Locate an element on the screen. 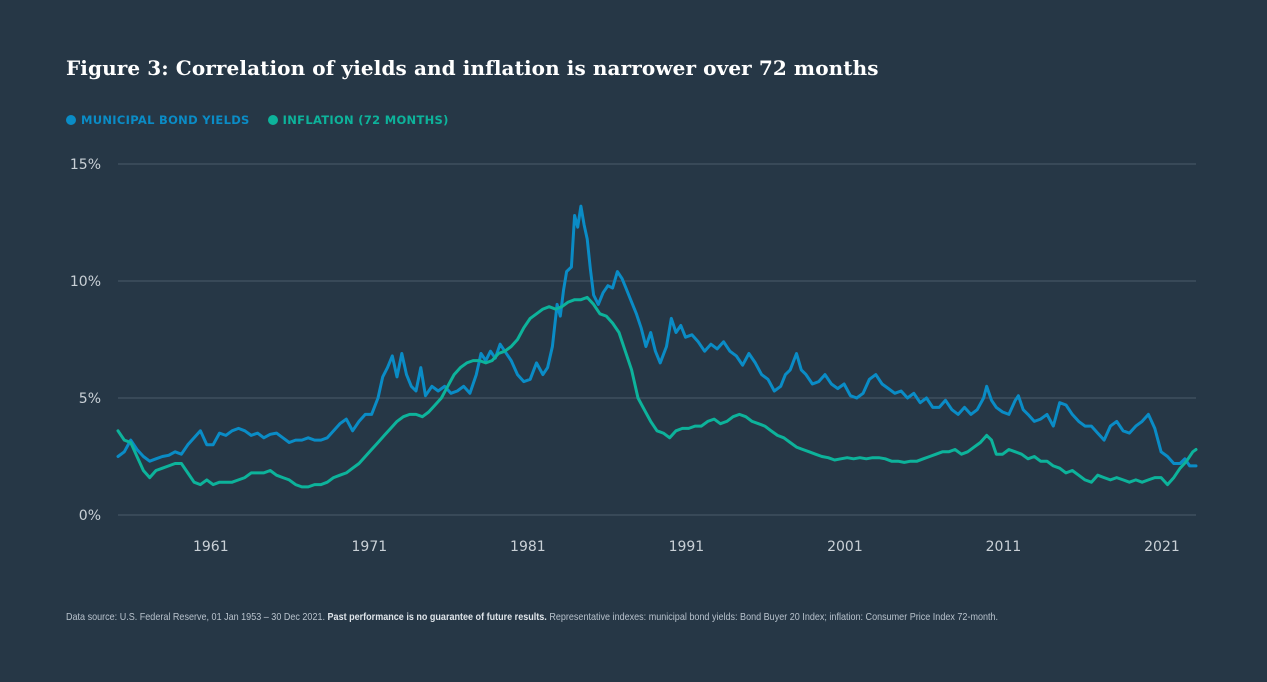 The image size is (1267, 682). legend-item-muni: MUNICIPAL BOND YIELDS is located at coordinates (158, 120).